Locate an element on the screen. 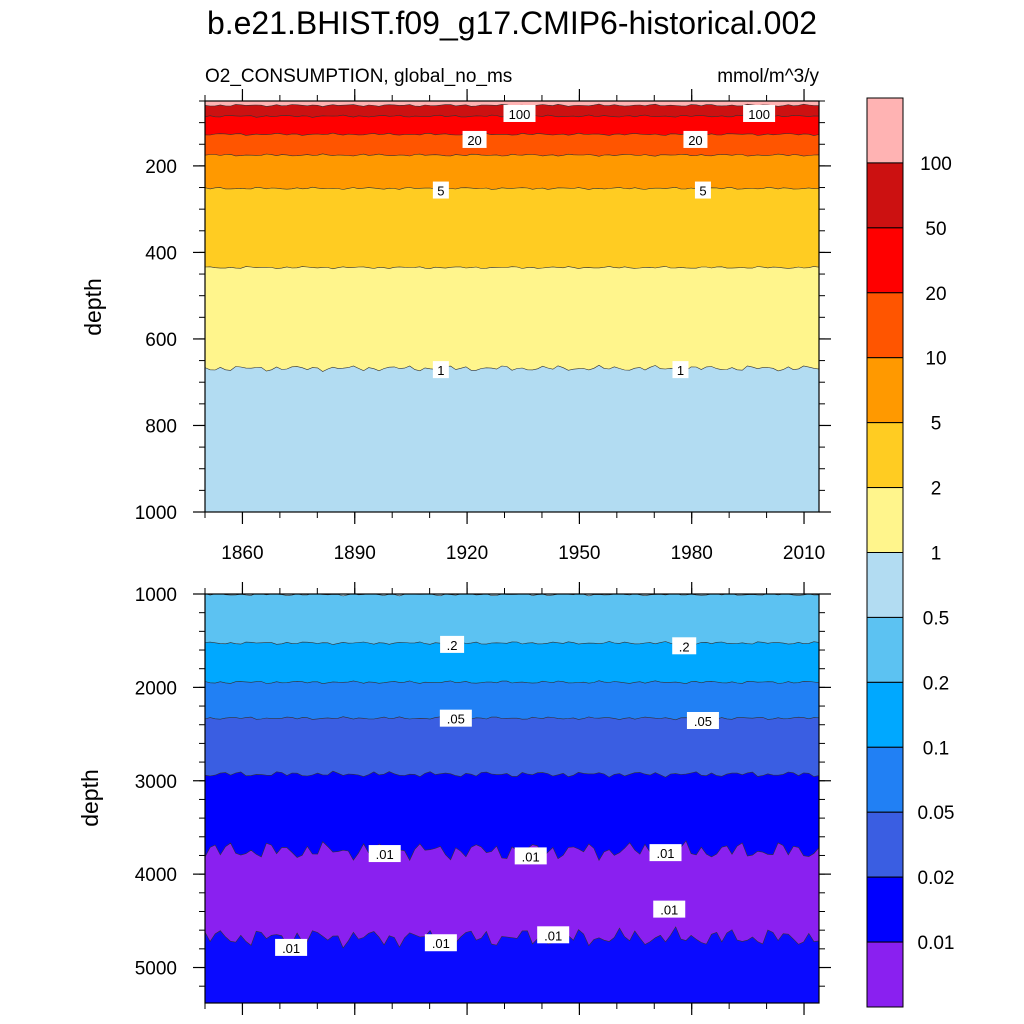 This screenshot has width=1024, height=1024. x-tick-label: 1890 is located at coordinates (355, 553).